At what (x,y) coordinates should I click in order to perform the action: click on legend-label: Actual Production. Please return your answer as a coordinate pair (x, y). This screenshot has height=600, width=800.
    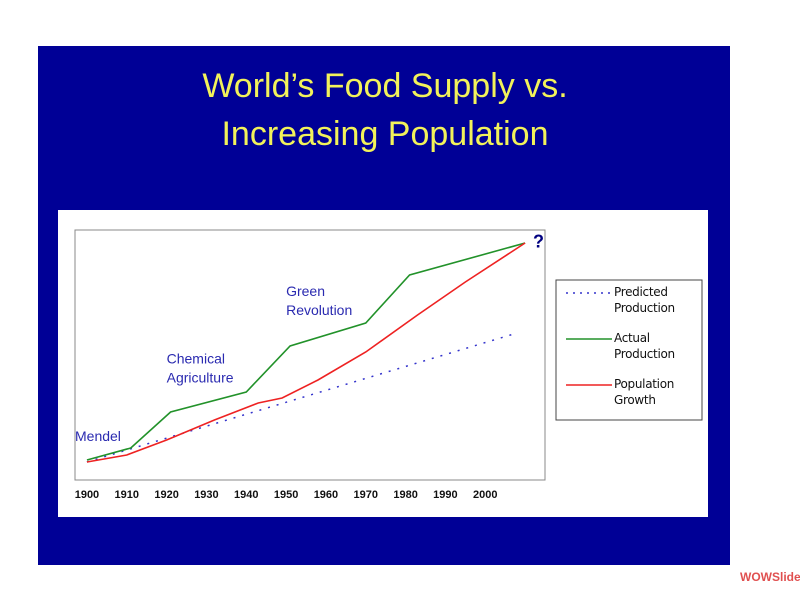
    Looking at the image, I should click on (644, 346).